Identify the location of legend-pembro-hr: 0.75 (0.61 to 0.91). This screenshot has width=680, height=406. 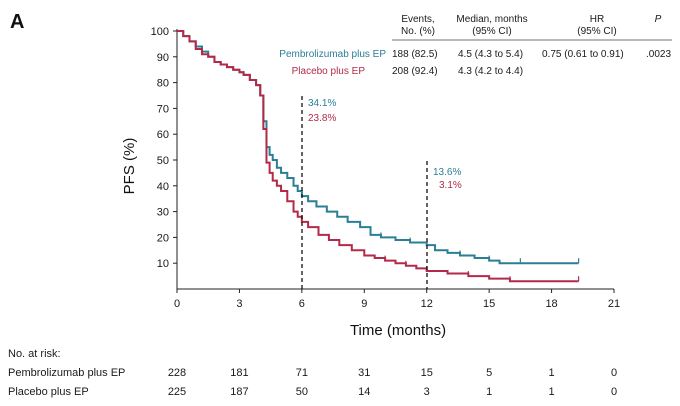
(583, 54).